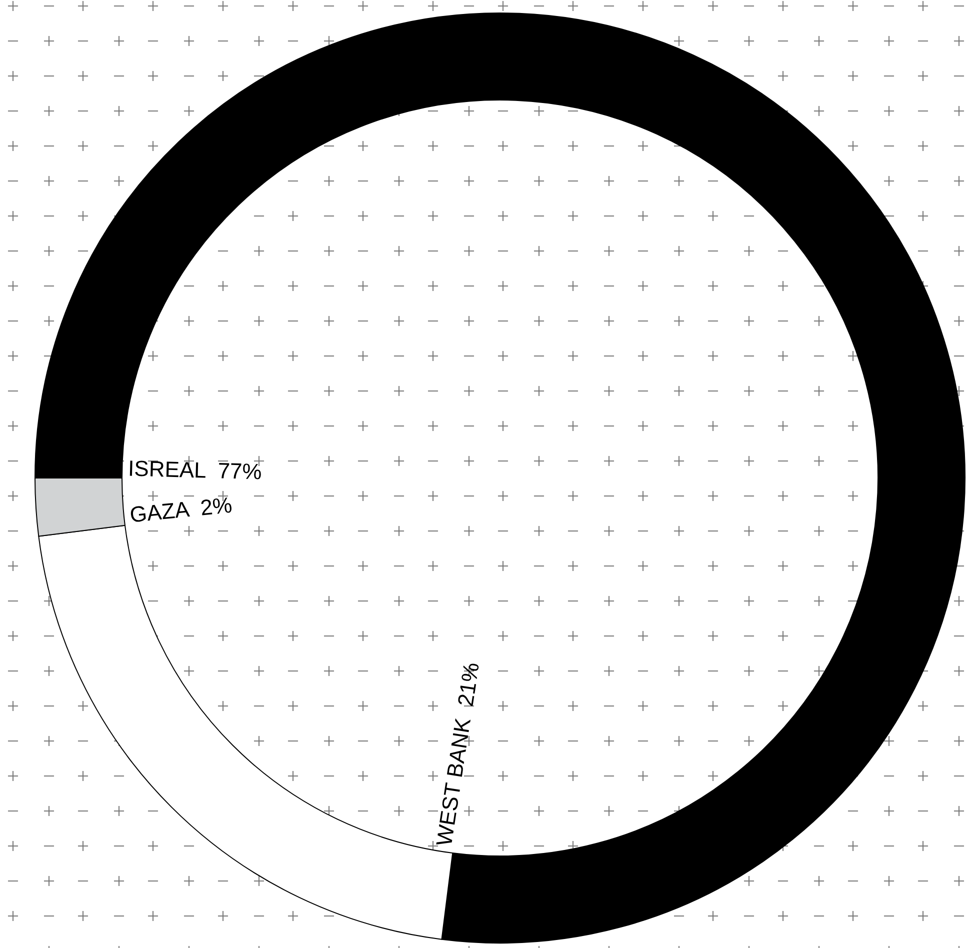  I want to click on slice-label: WEST BANK 21%, so click(457, 754).